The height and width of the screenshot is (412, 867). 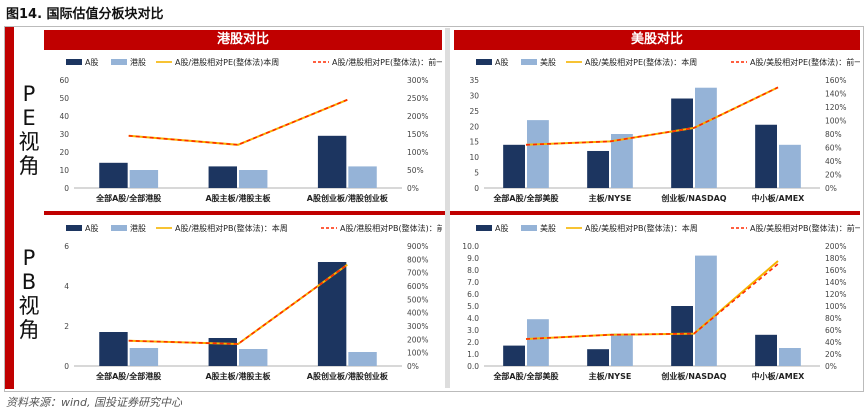 I want to click on row-separator, so click(x=452, y=213).